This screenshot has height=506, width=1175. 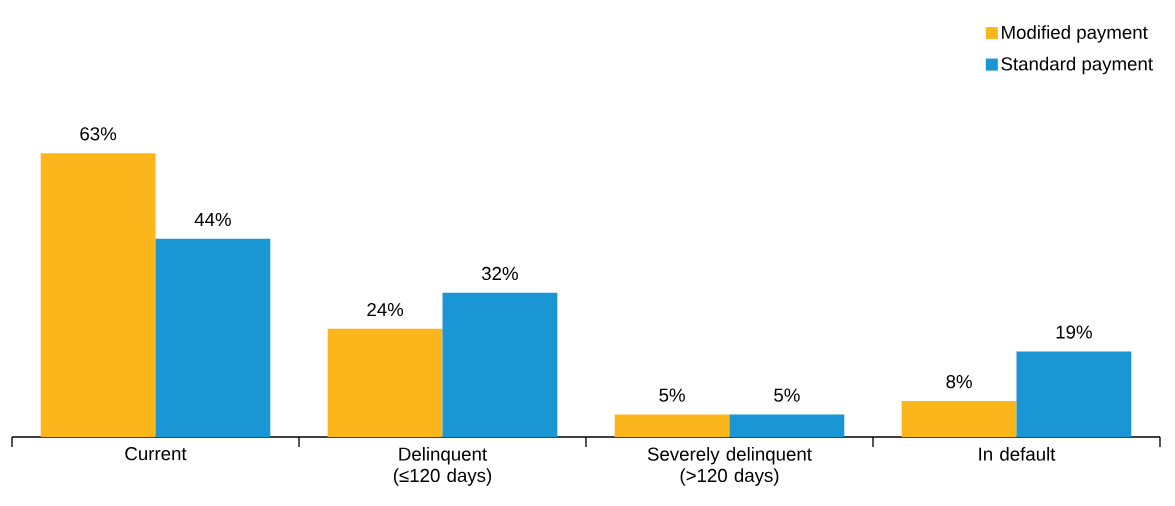 I want to click on legend-label: Modified payment, so click(x=1075, y=34).